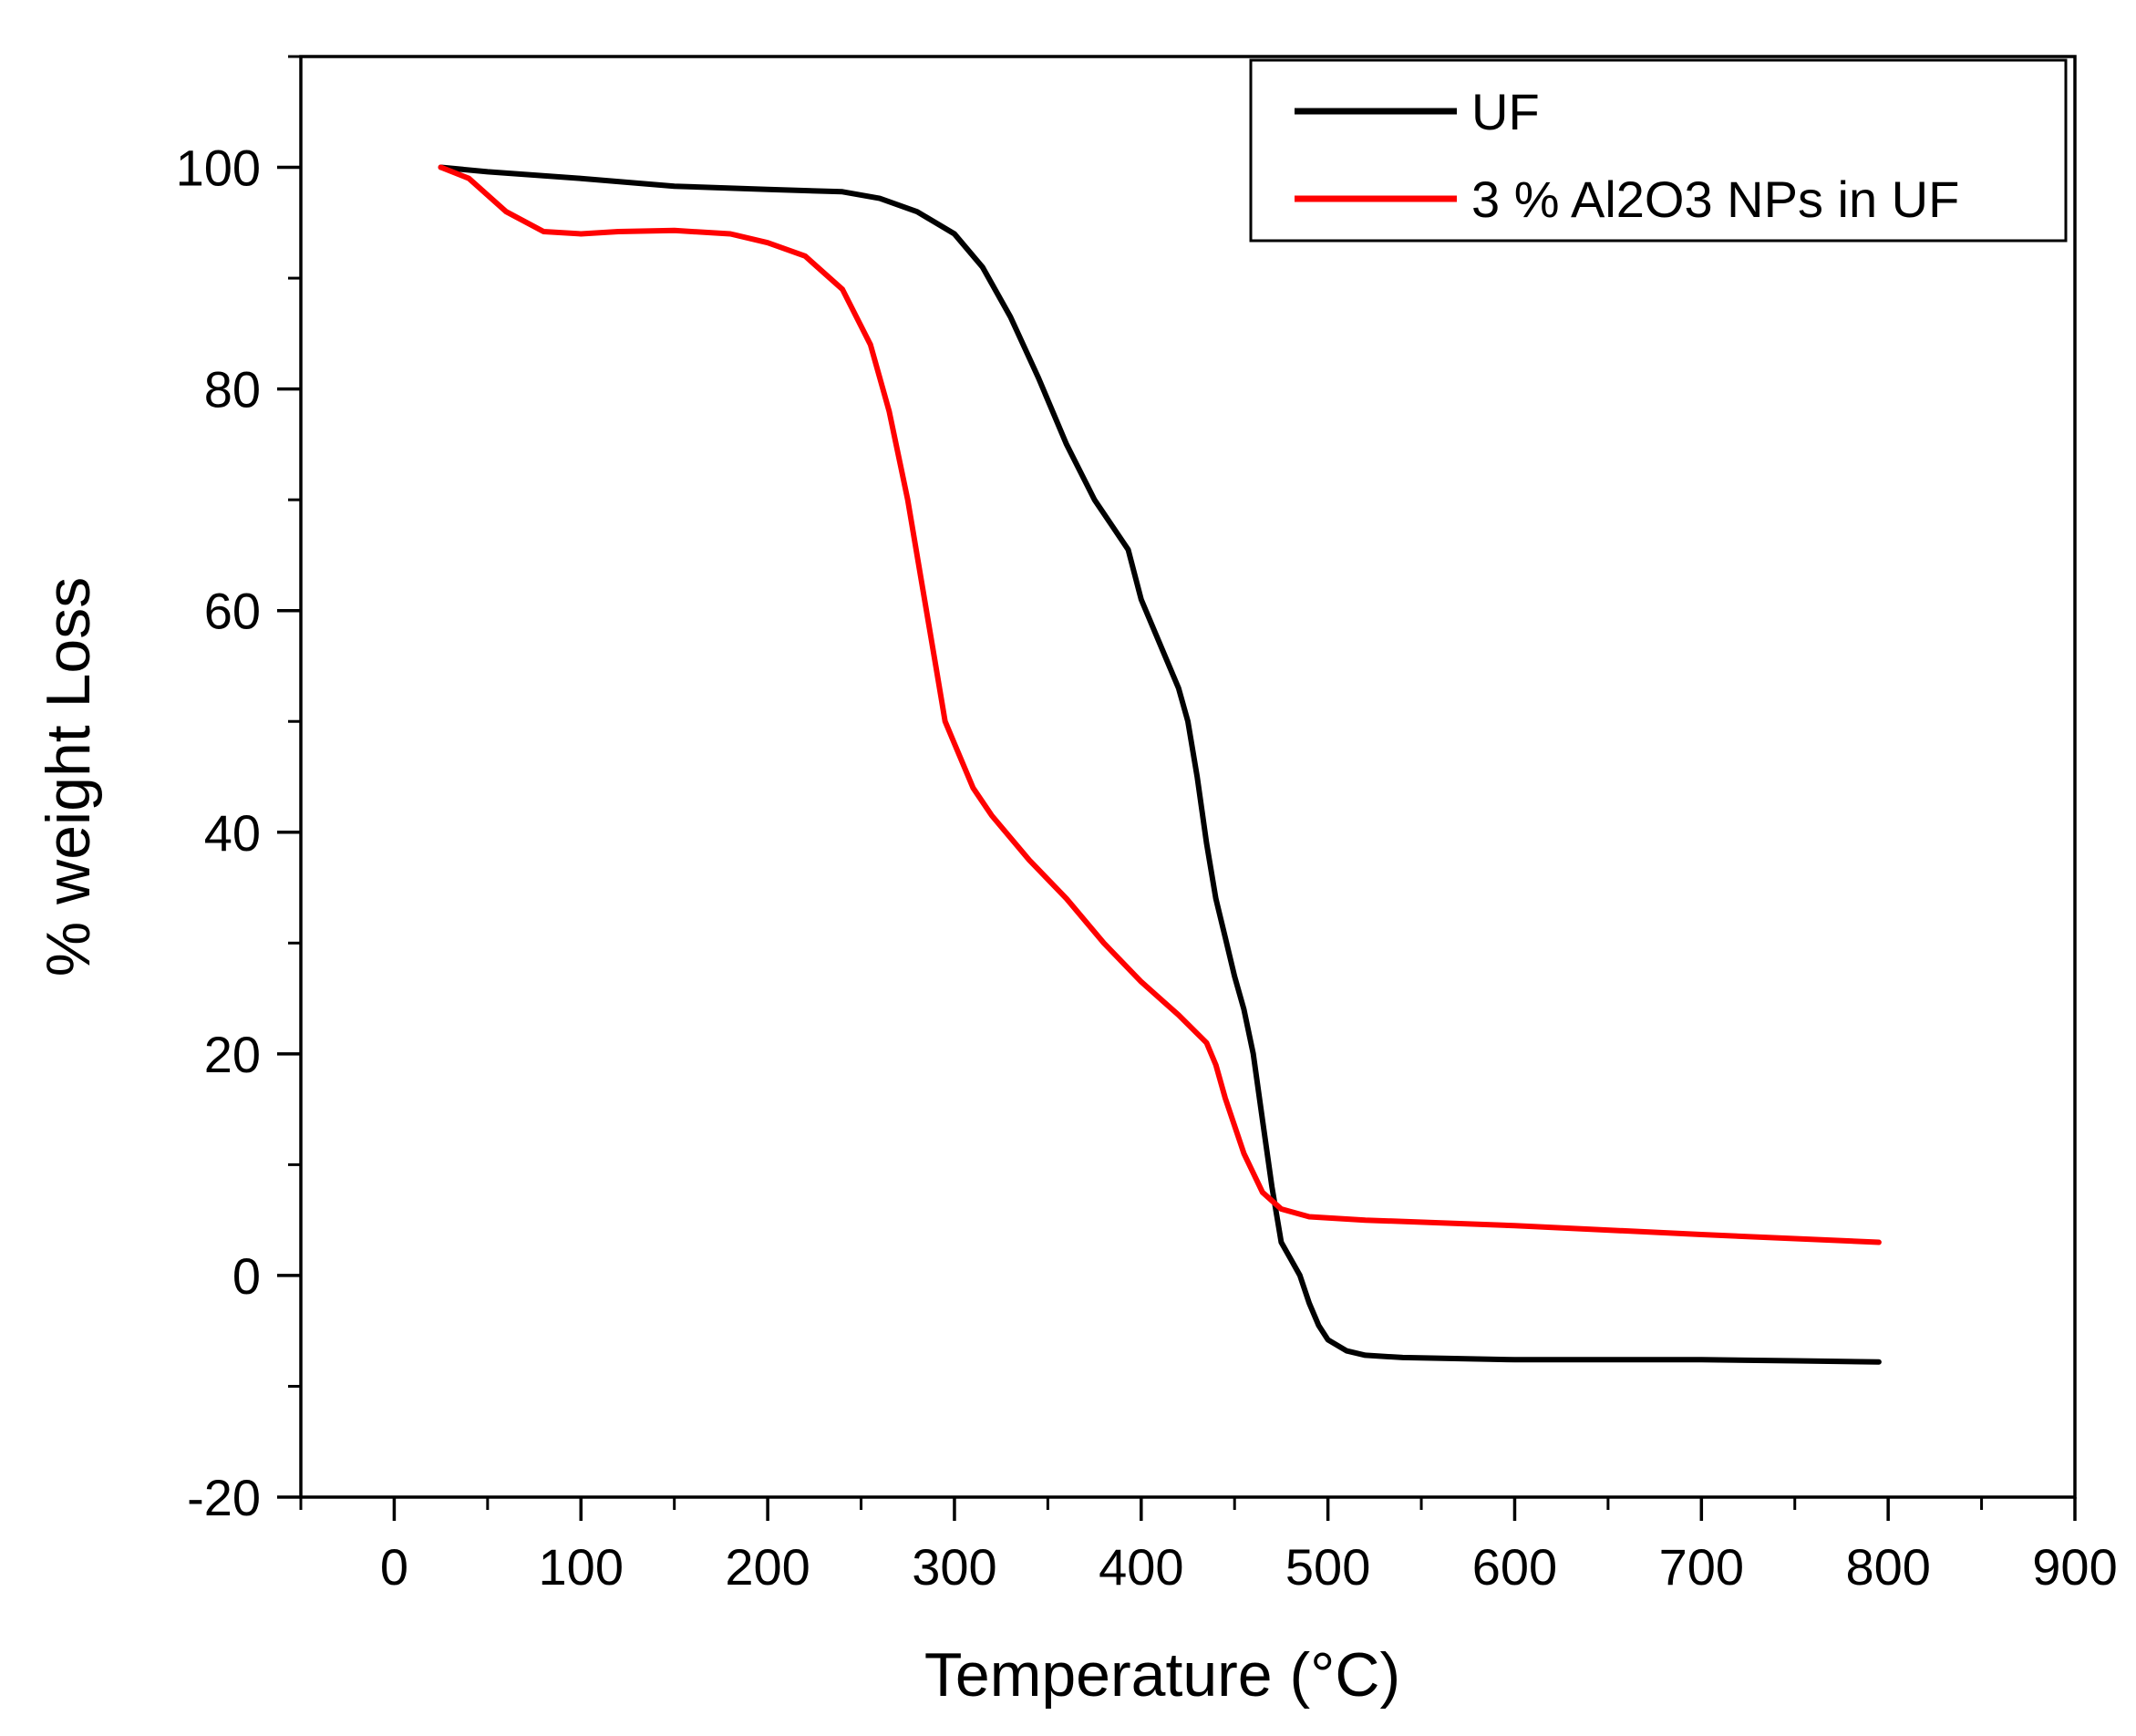 The height and width of the screenshot is (1736, 2136). I want to click on x-tick-label: 600, so click(1515, 1567).